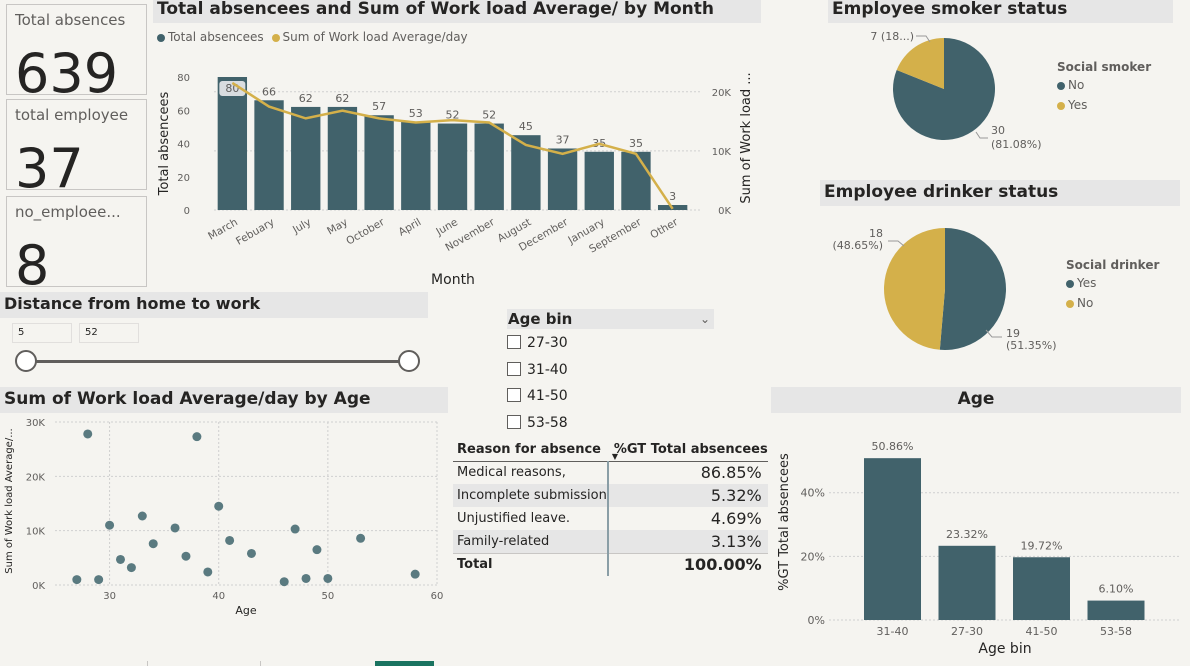 This screenshot has height=666, width=1190. I want to click on age-bin-option: 41-50, so click(537, 396).